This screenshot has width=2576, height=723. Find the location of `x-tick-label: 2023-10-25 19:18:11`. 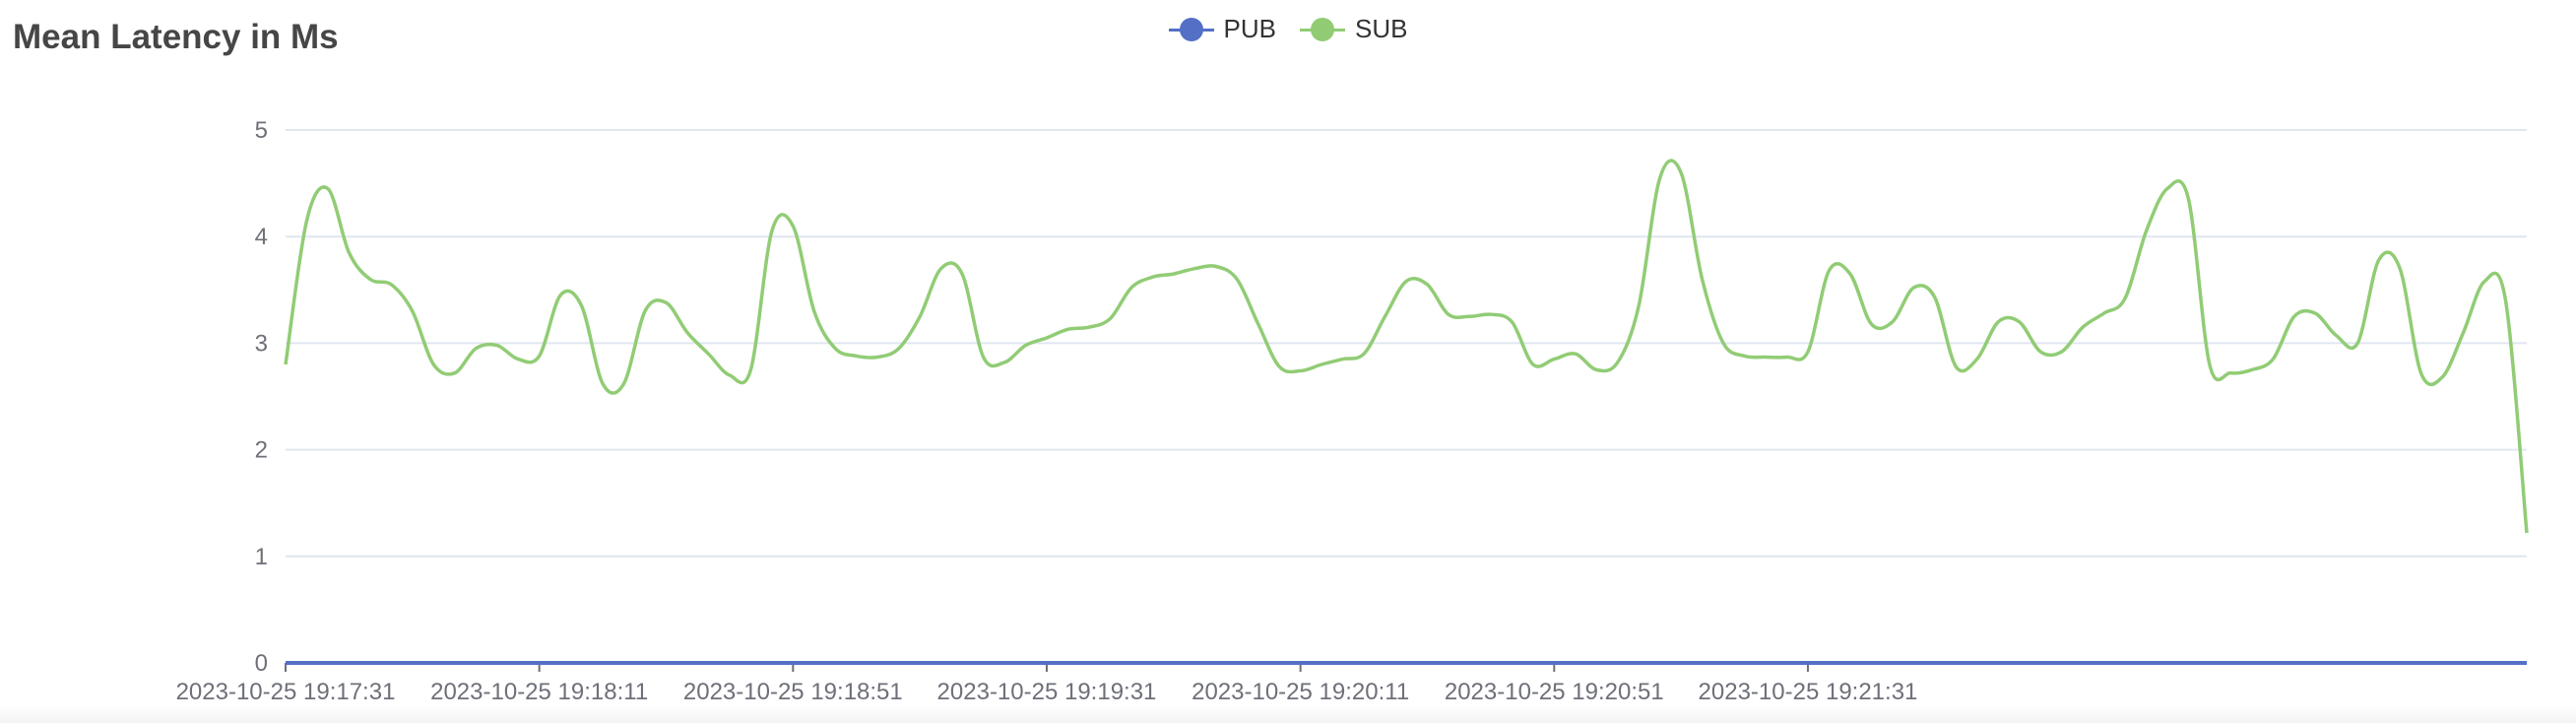

x-tick-label: 2023-10-25 19:18:11 is located at coordinates (539, 692).